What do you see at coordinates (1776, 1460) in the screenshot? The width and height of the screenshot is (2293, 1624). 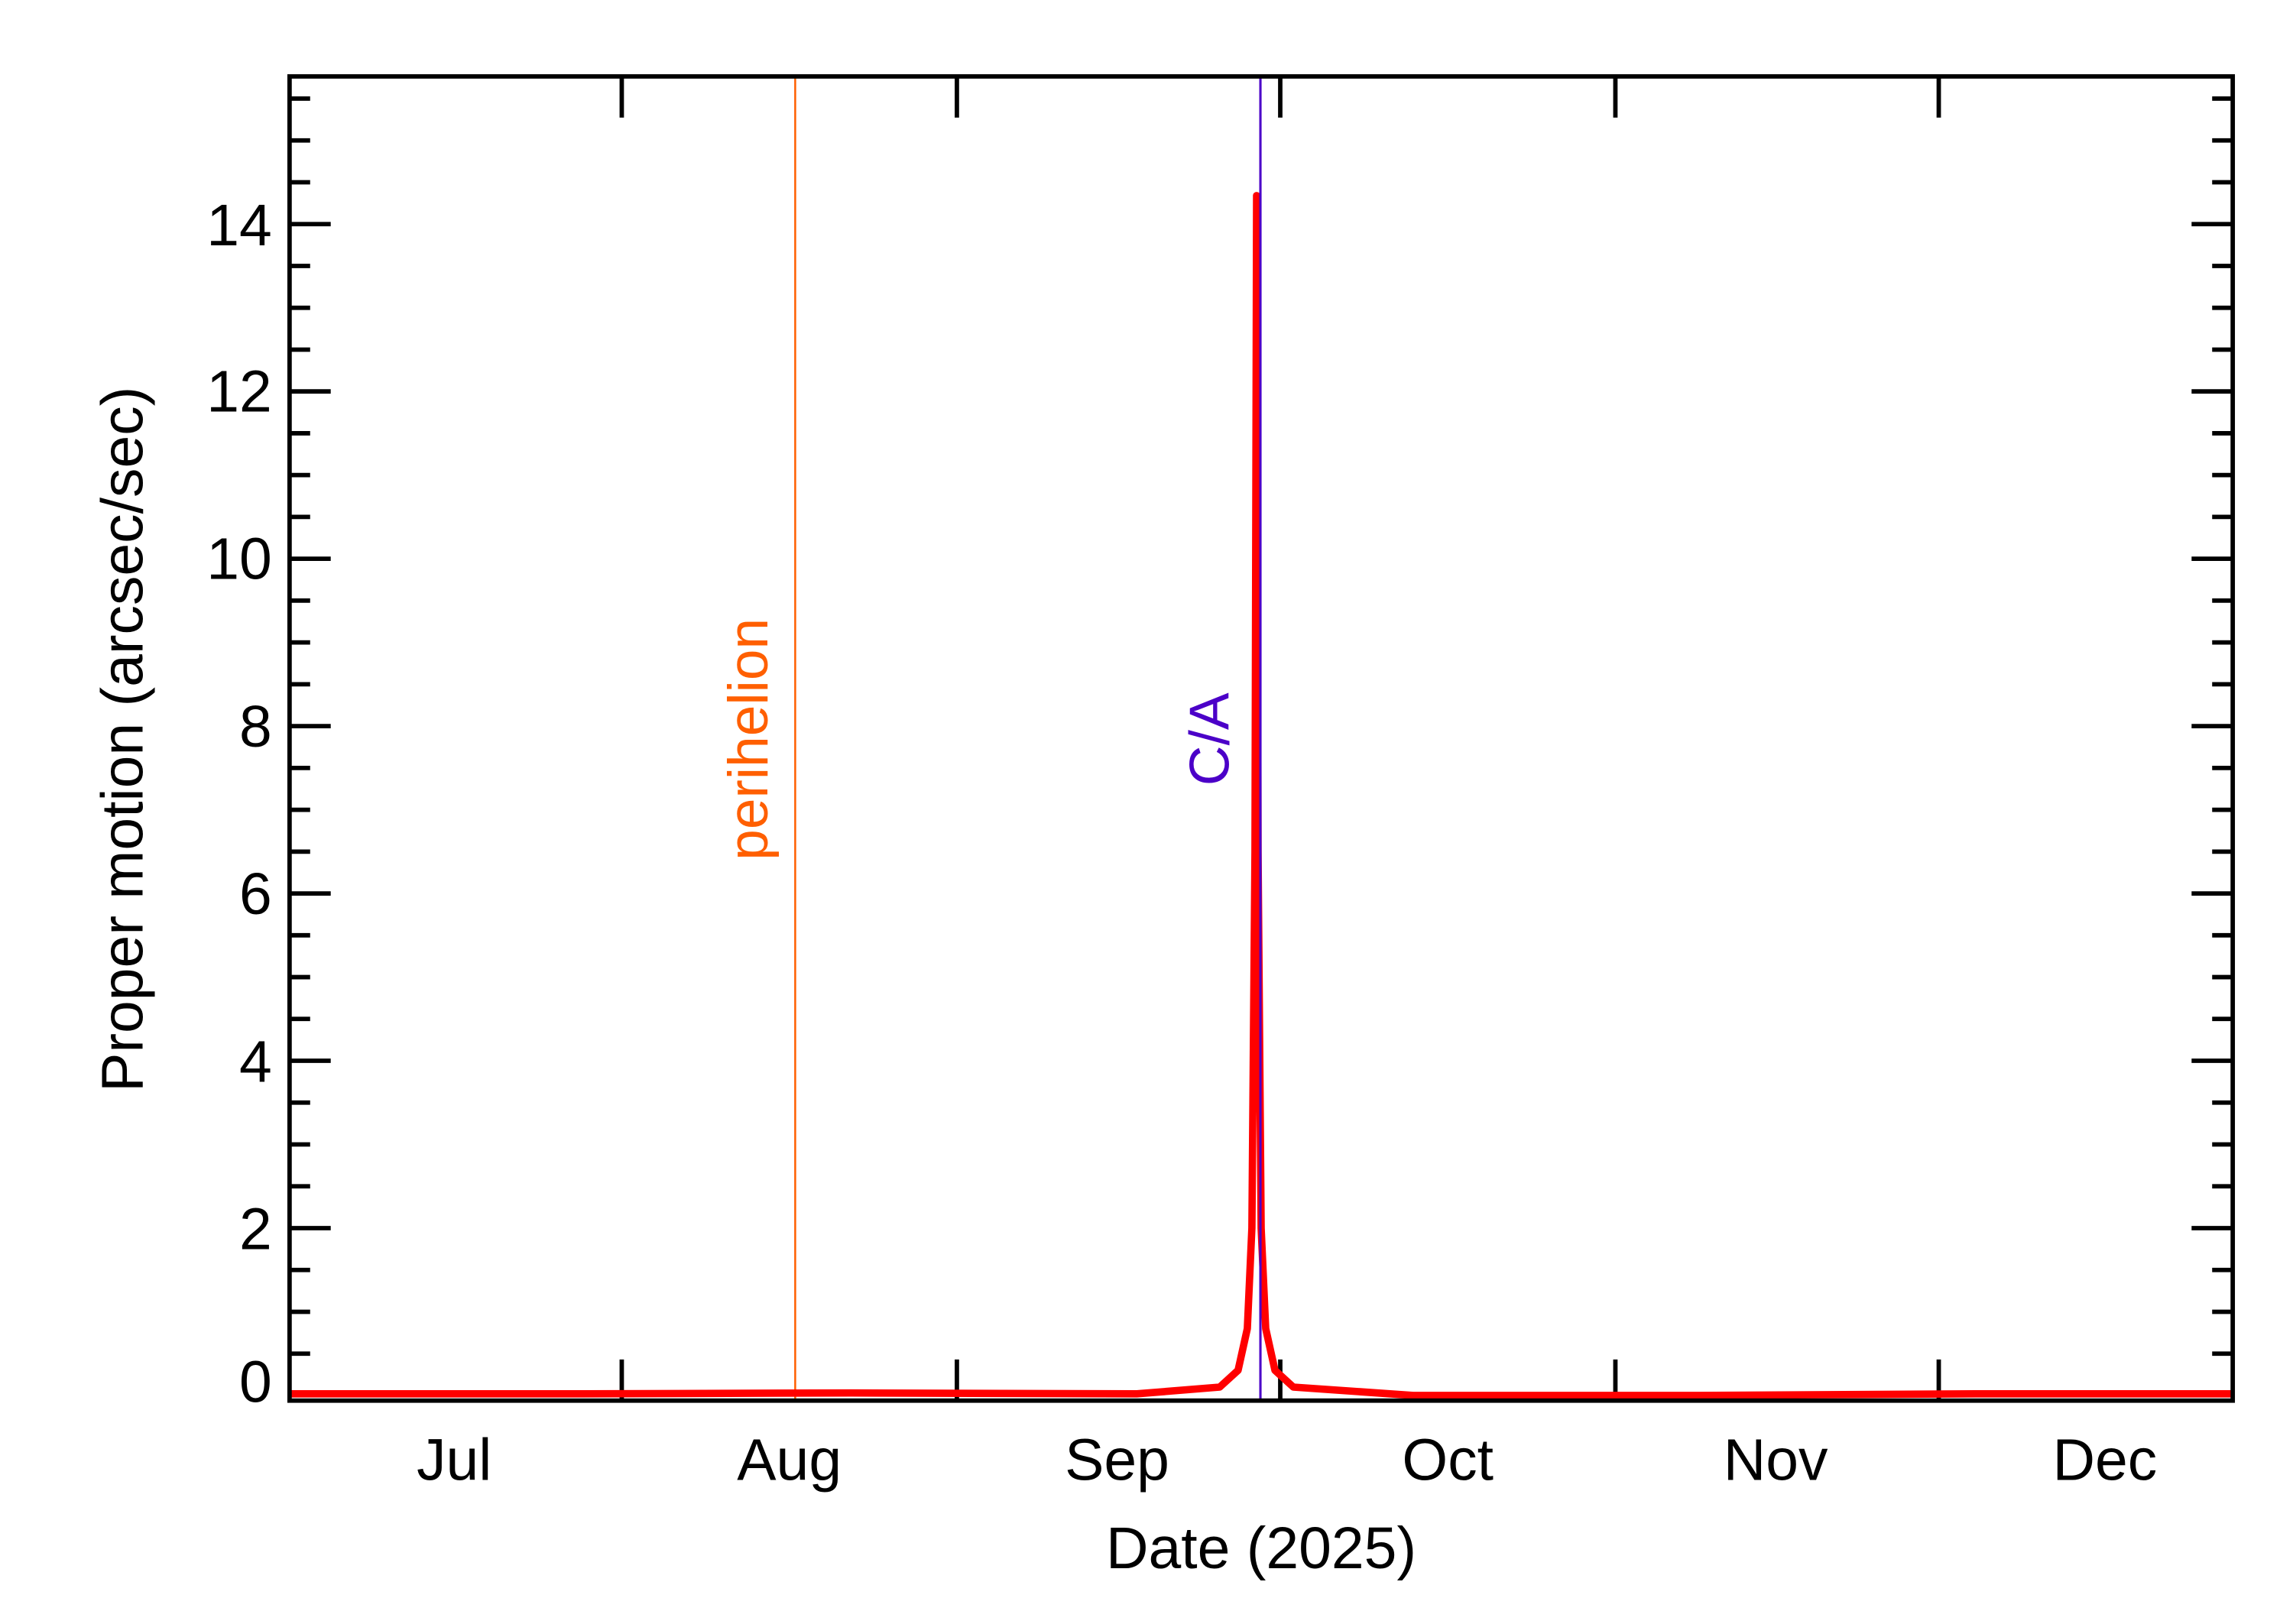 I see `x-tick-label-nov: Nov` at bounding box center [1776, 1460].